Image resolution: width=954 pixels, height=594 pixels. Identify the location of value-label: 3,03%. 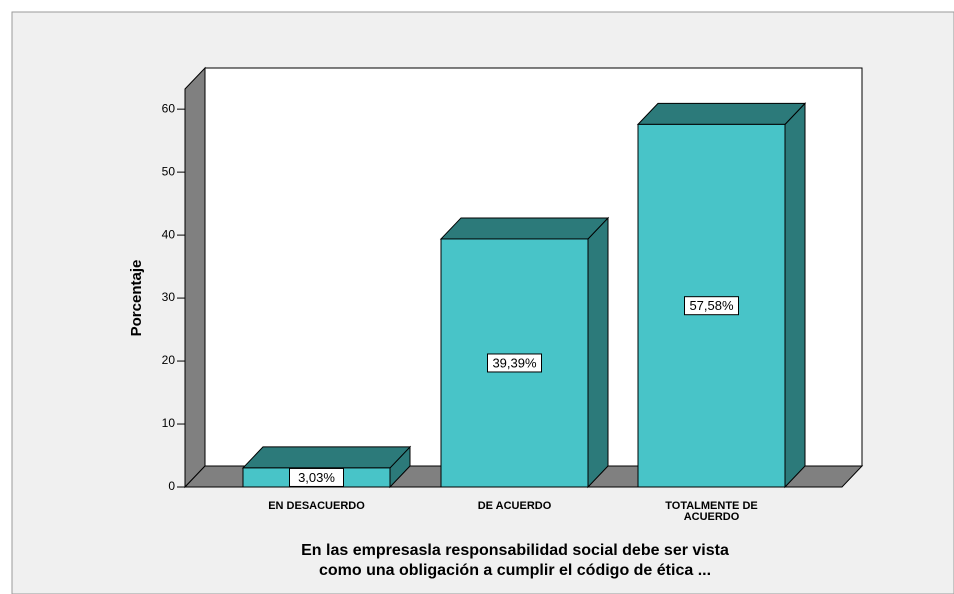
(316, 477).